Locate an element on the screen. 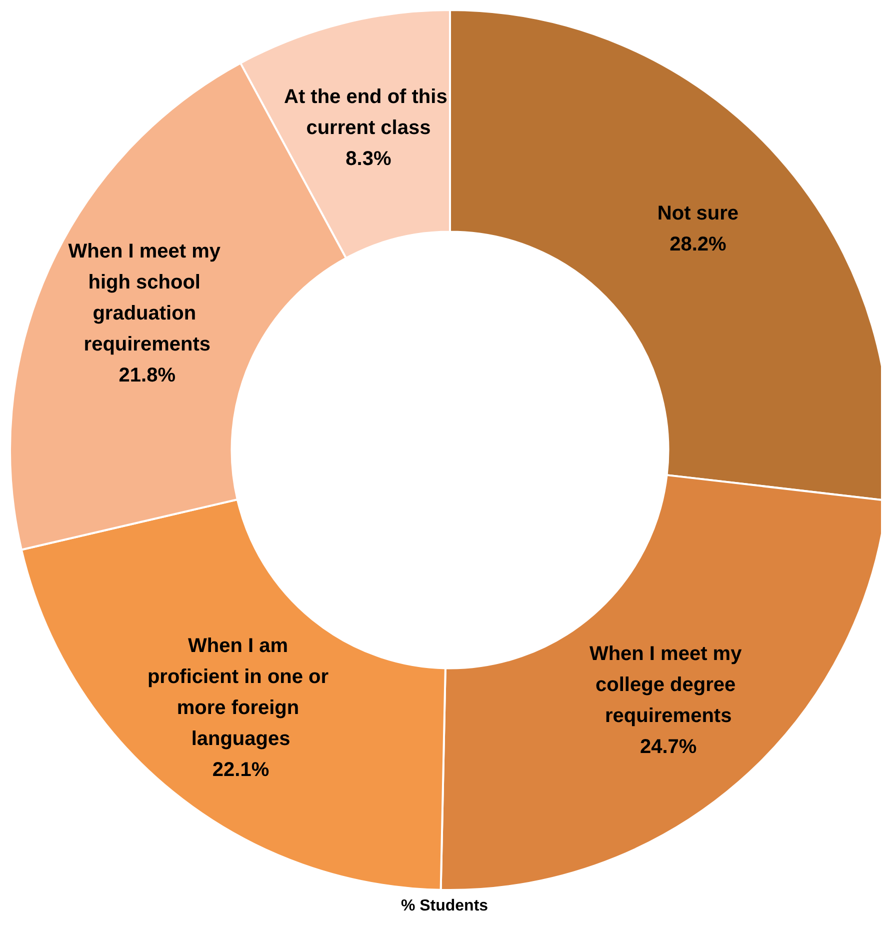  slice-label: When I meet my high school graduation requirements is located at coordinates (147, 298).